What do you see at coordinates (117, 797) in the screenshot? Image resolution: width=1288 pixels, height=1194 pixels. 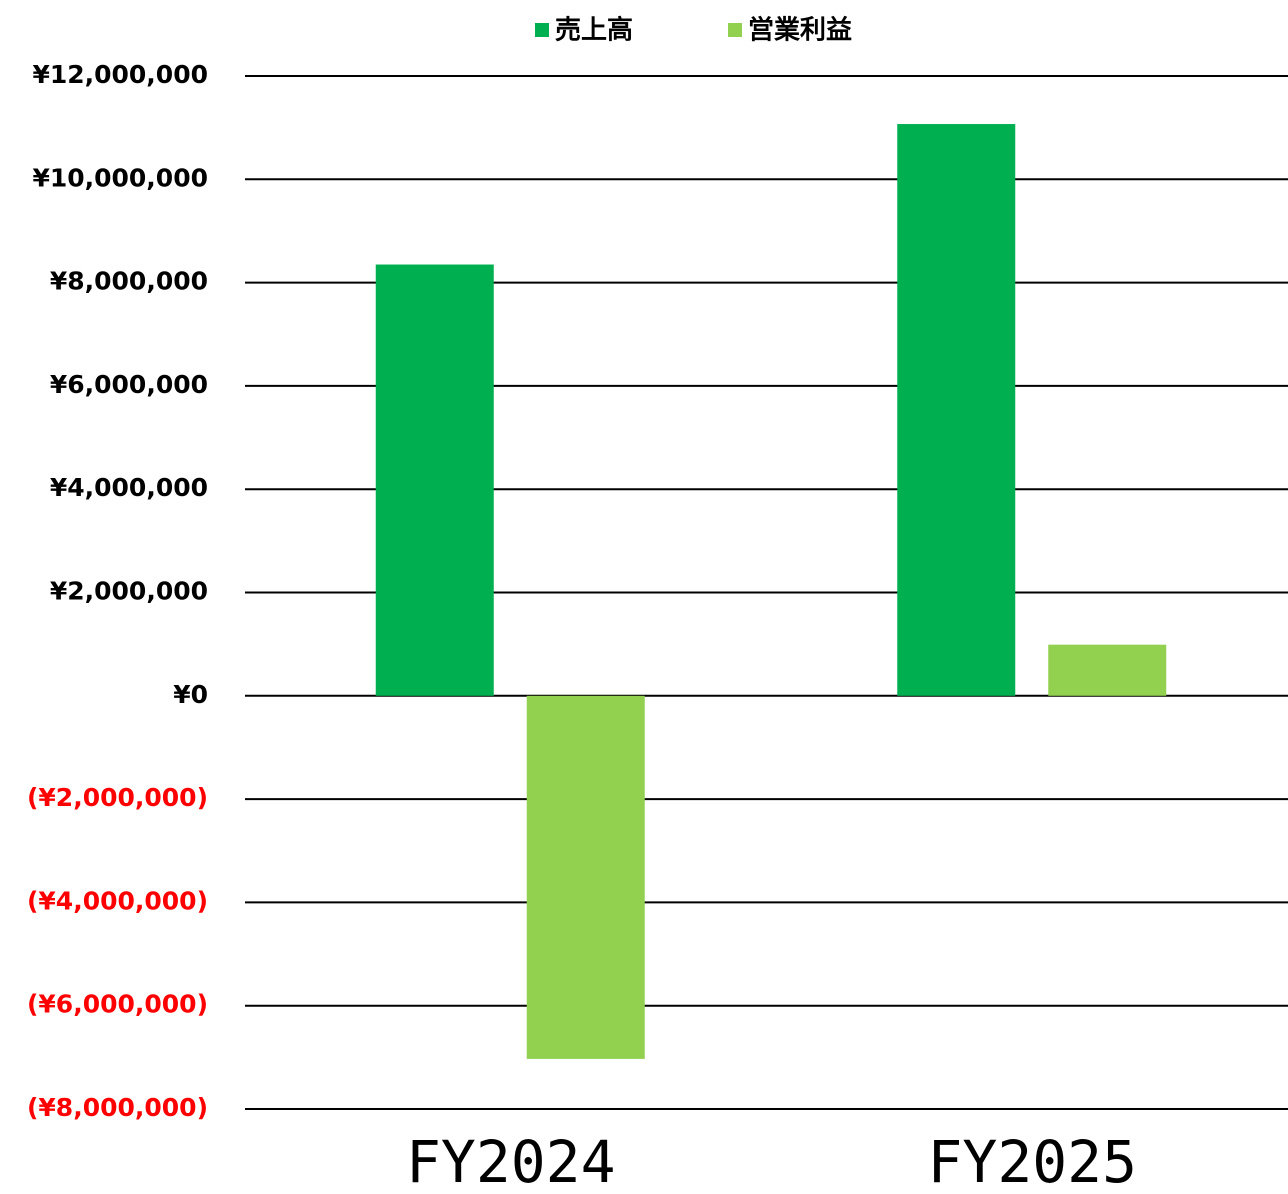 I see `y-tick-label: (¥2,000,000)` at bounding box center [117, 797].